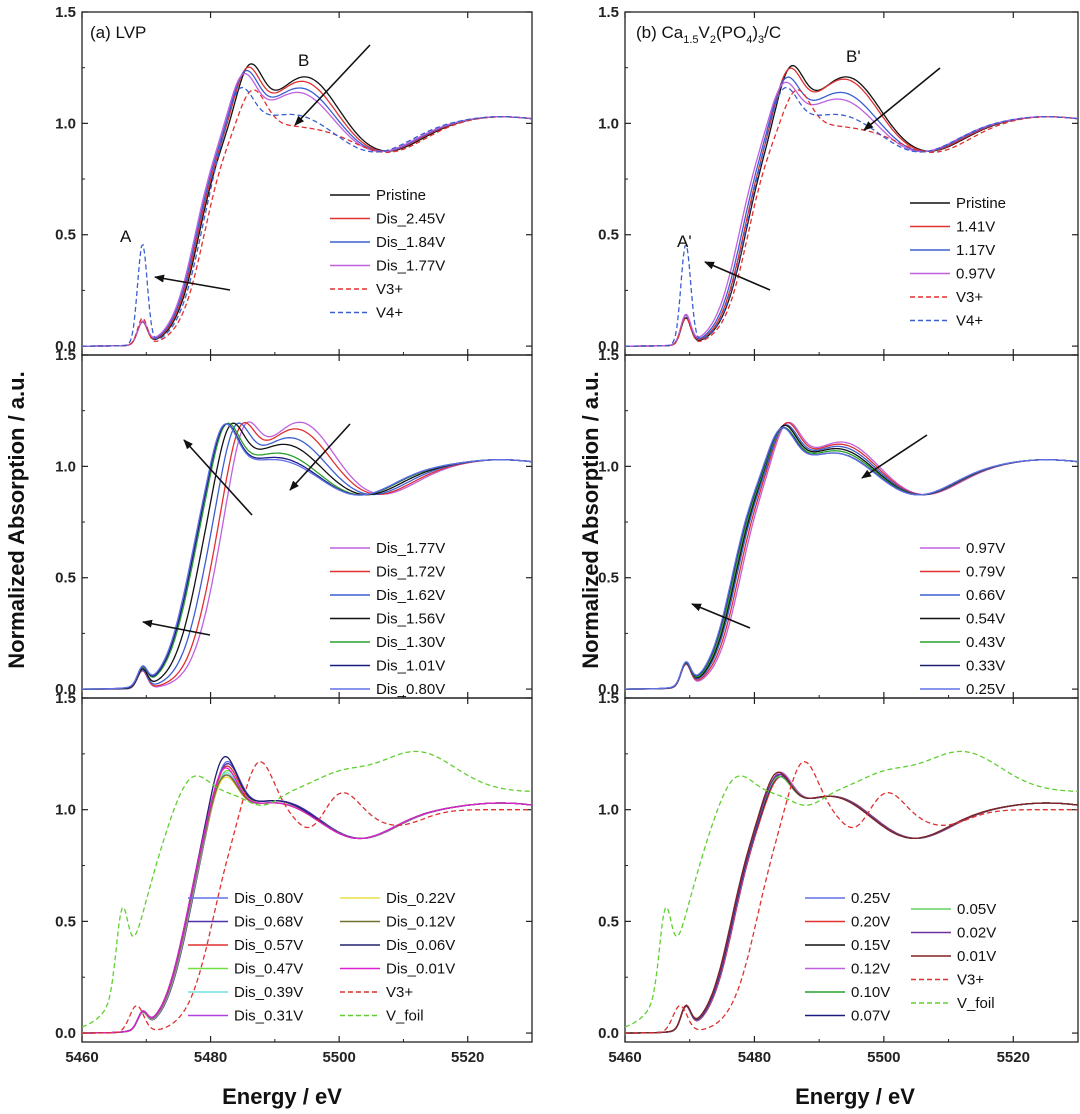 Image resolution: width=1080 pixels, height=1114 pixels. I want to click on x-tick-label: 5460, so click(81, 1057).